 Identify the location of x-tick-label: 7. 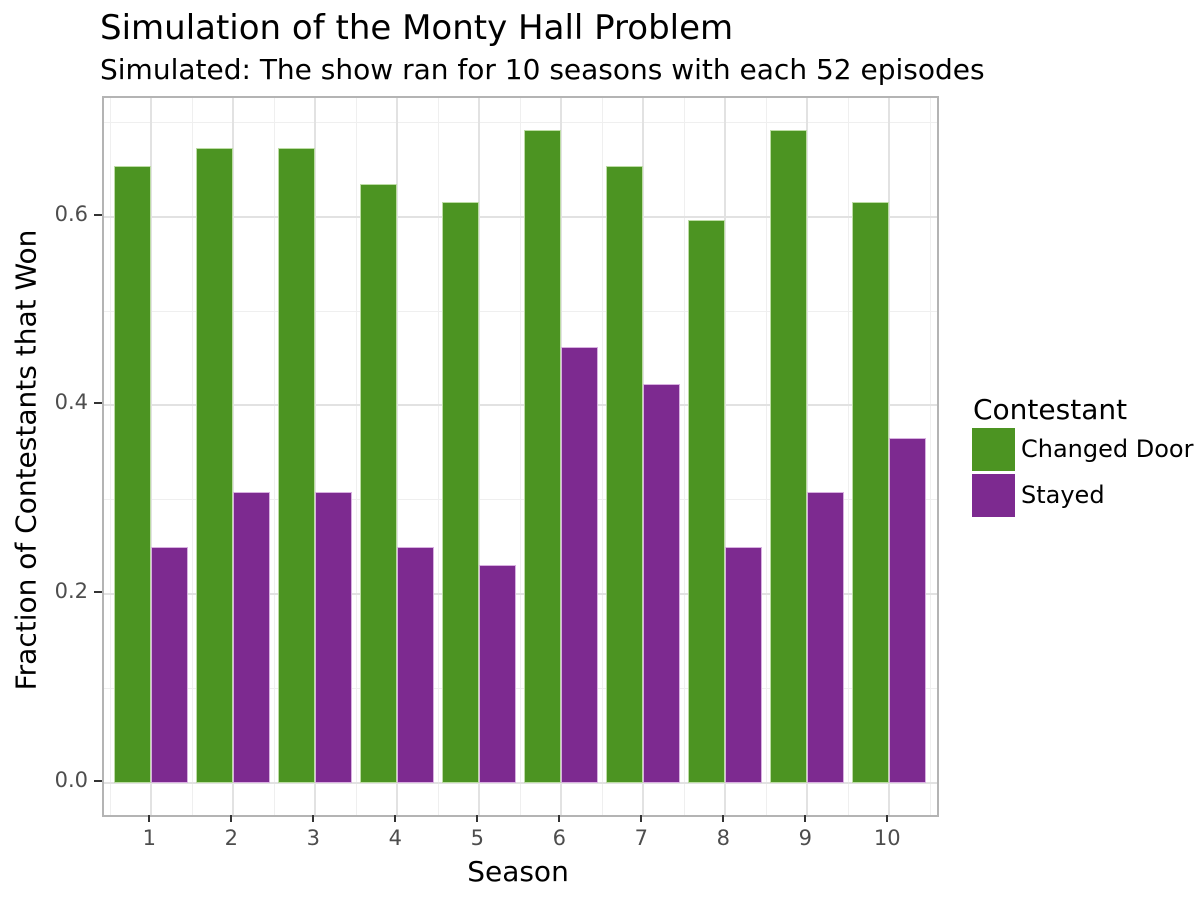
(641, 838).